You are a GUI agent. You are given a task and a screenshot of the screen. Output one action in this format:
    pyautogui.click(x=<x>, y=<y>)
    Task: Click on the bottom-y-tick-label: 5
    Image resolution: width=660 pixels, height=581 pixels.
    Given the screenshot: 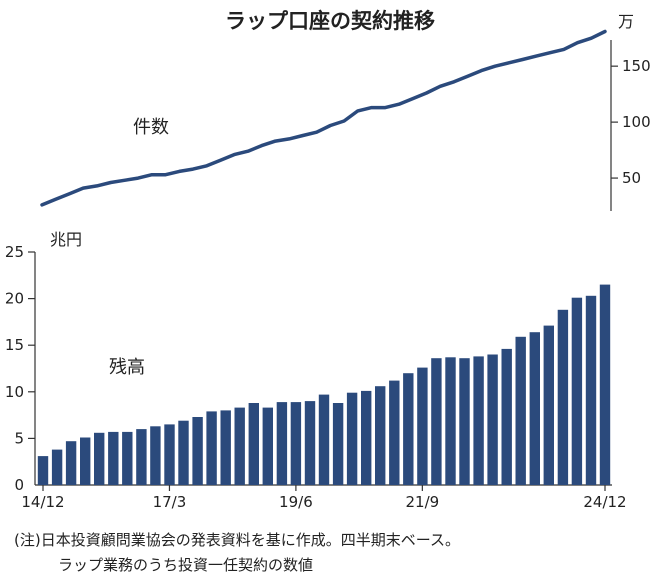 What is the action you would take?
    pyautogui.click(x=19, y=438)
    